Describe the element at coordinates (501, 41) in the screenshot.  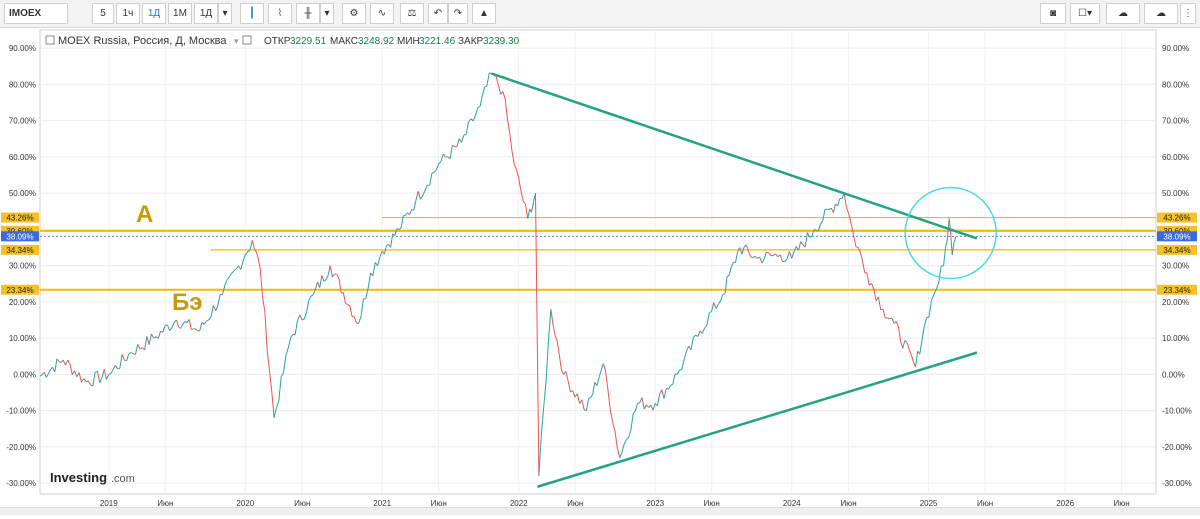
I see `close-value: 3239.30` at that location.